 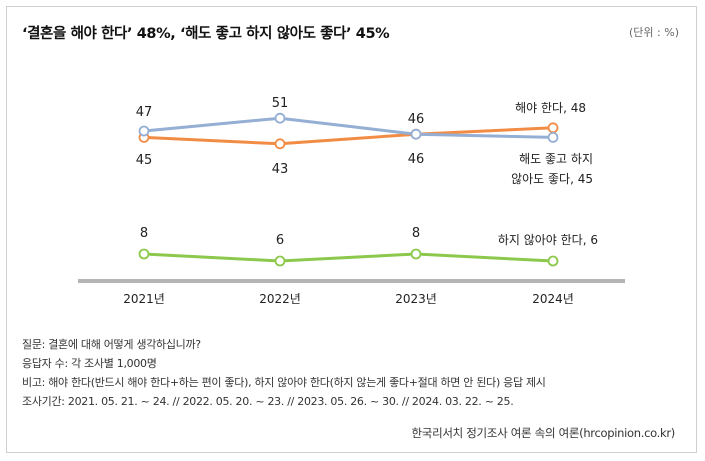 What do you see at coordinates (416, 233) in the screenshot?
I see `data-label-s2-2: 8` at bounding box center [416, 233].